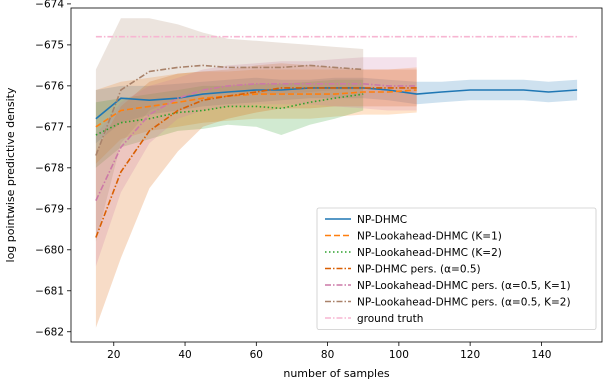 This screenshot has width=614, height=381. Describe the element at coordinates (470, 355) in the screenshot. I see `x-tick-label: 120` at that location.